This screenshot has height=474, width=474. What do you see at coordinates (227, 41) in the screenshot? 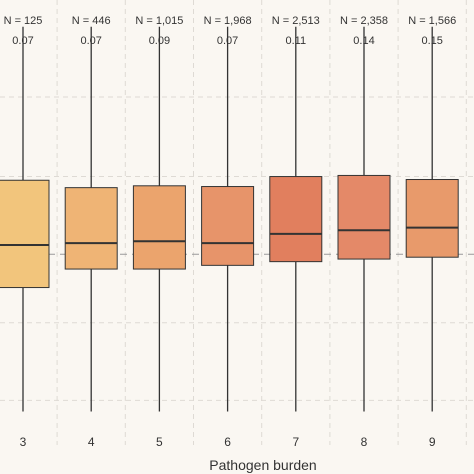
I see `value-label-6: 0.07` at bounding box center [227, 41].